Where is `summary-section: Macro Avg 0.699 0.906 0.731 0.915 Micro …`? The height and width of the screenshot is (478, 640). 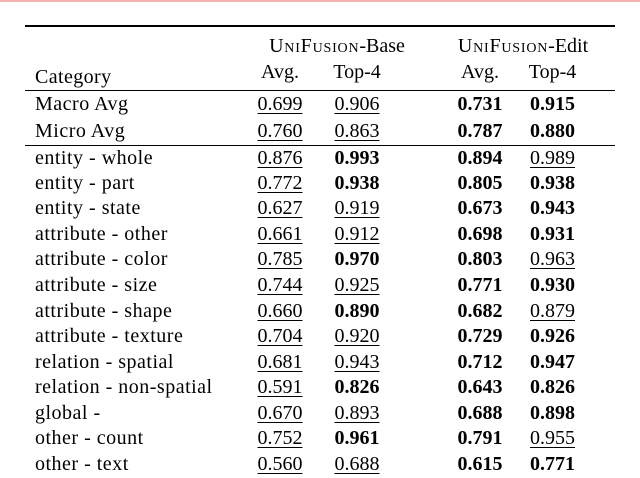
summary-section: Macro Avg 0.699 0.906 0.731 0.915 Micro … is located at coordinates (320, 118).